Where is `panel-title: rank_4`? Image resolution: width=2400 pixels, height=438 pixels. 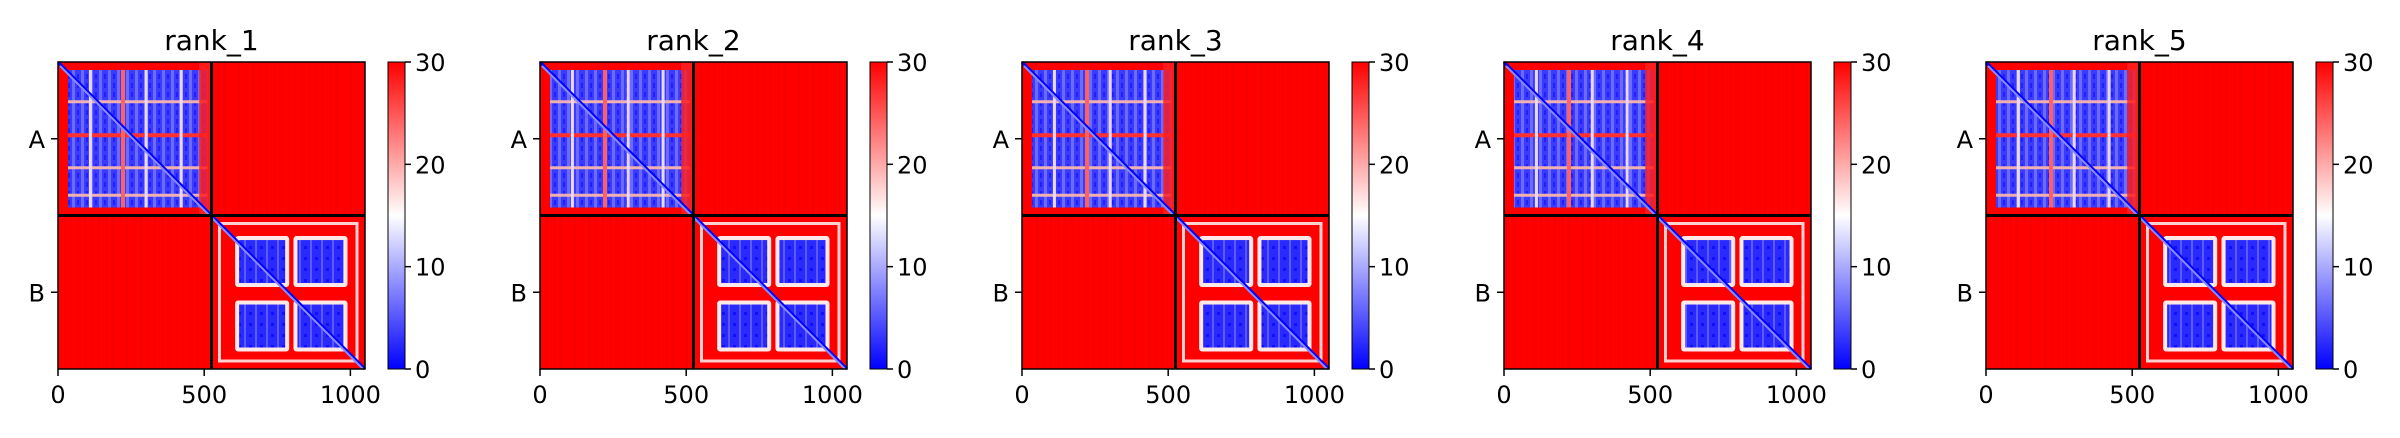 panel-title: rank_4 is located at coordinates (1657, 40).